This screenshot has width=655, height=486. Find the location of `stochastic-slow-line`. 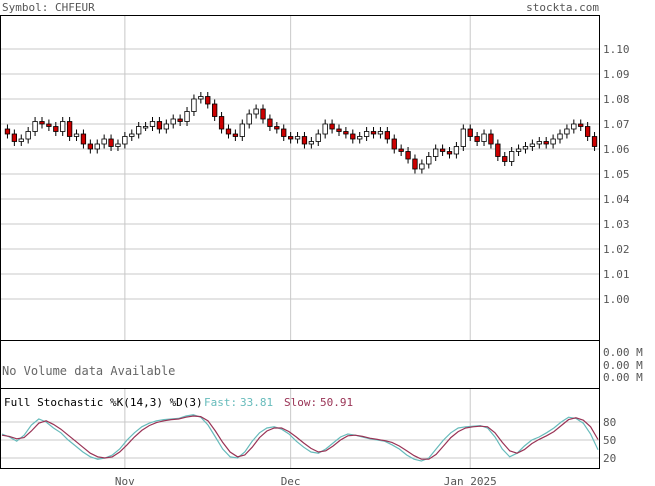

stochastic-slow-line is located at coordinates (300, 437).